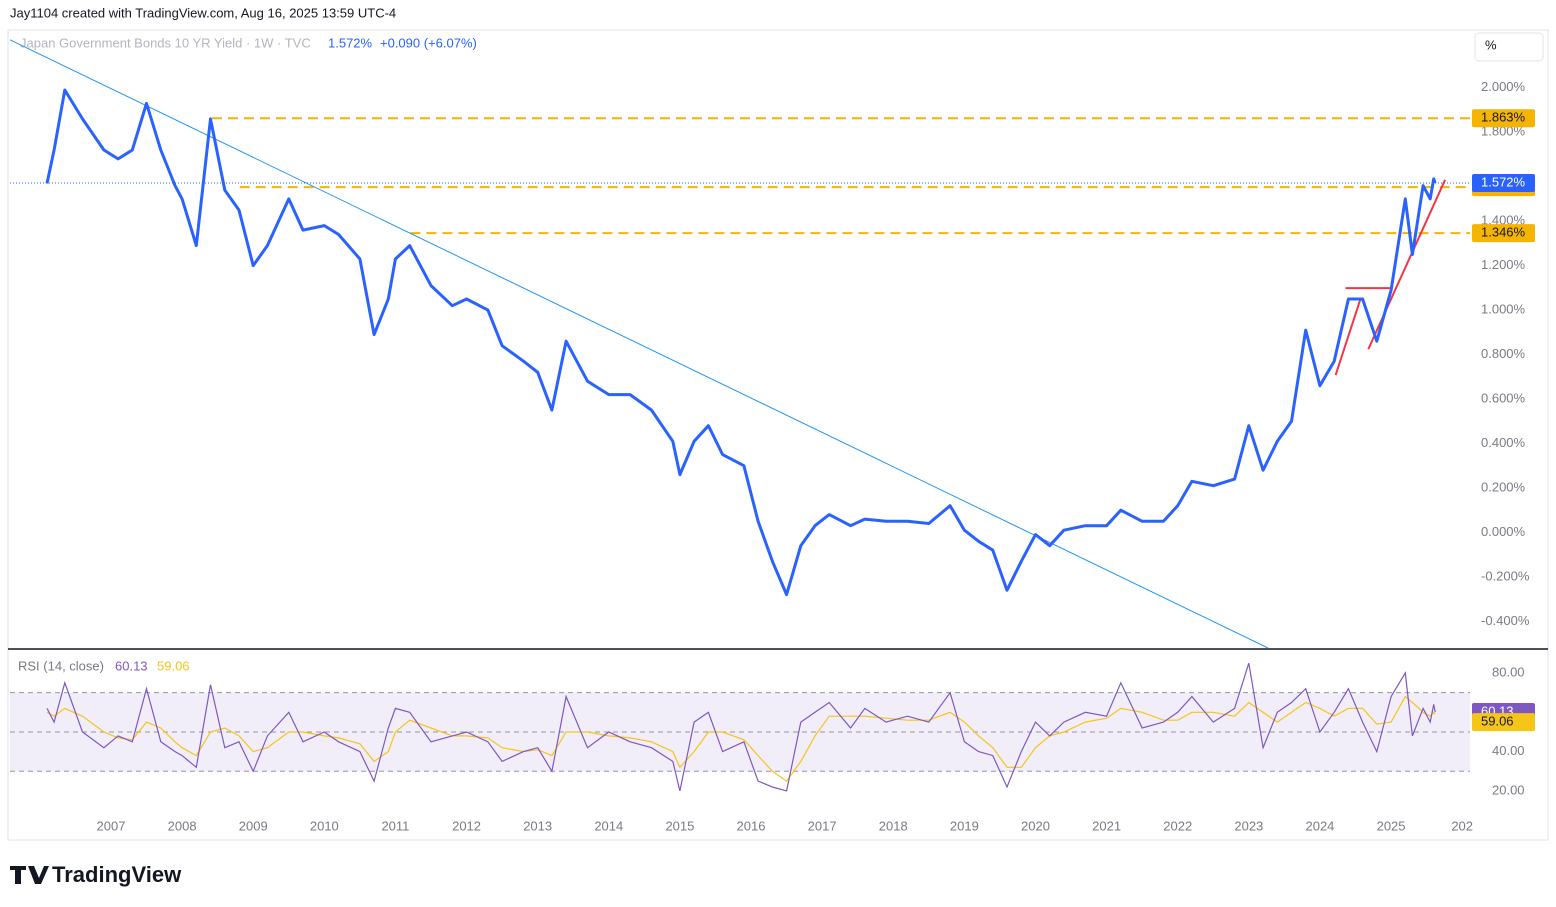 Image resolution: width=1556 pixels, height=907 pixels. I want to click on rsi-legend-ma: 59.06, so click(173, 665).